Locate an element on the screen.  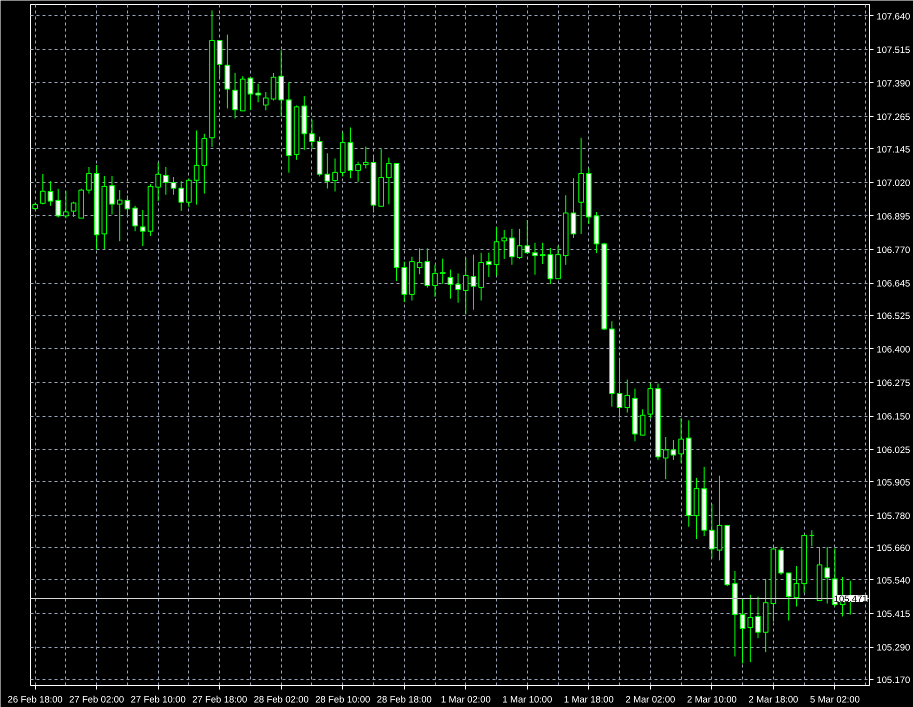
y-tick-label: 106.025 is located at coordinates (893, 450).